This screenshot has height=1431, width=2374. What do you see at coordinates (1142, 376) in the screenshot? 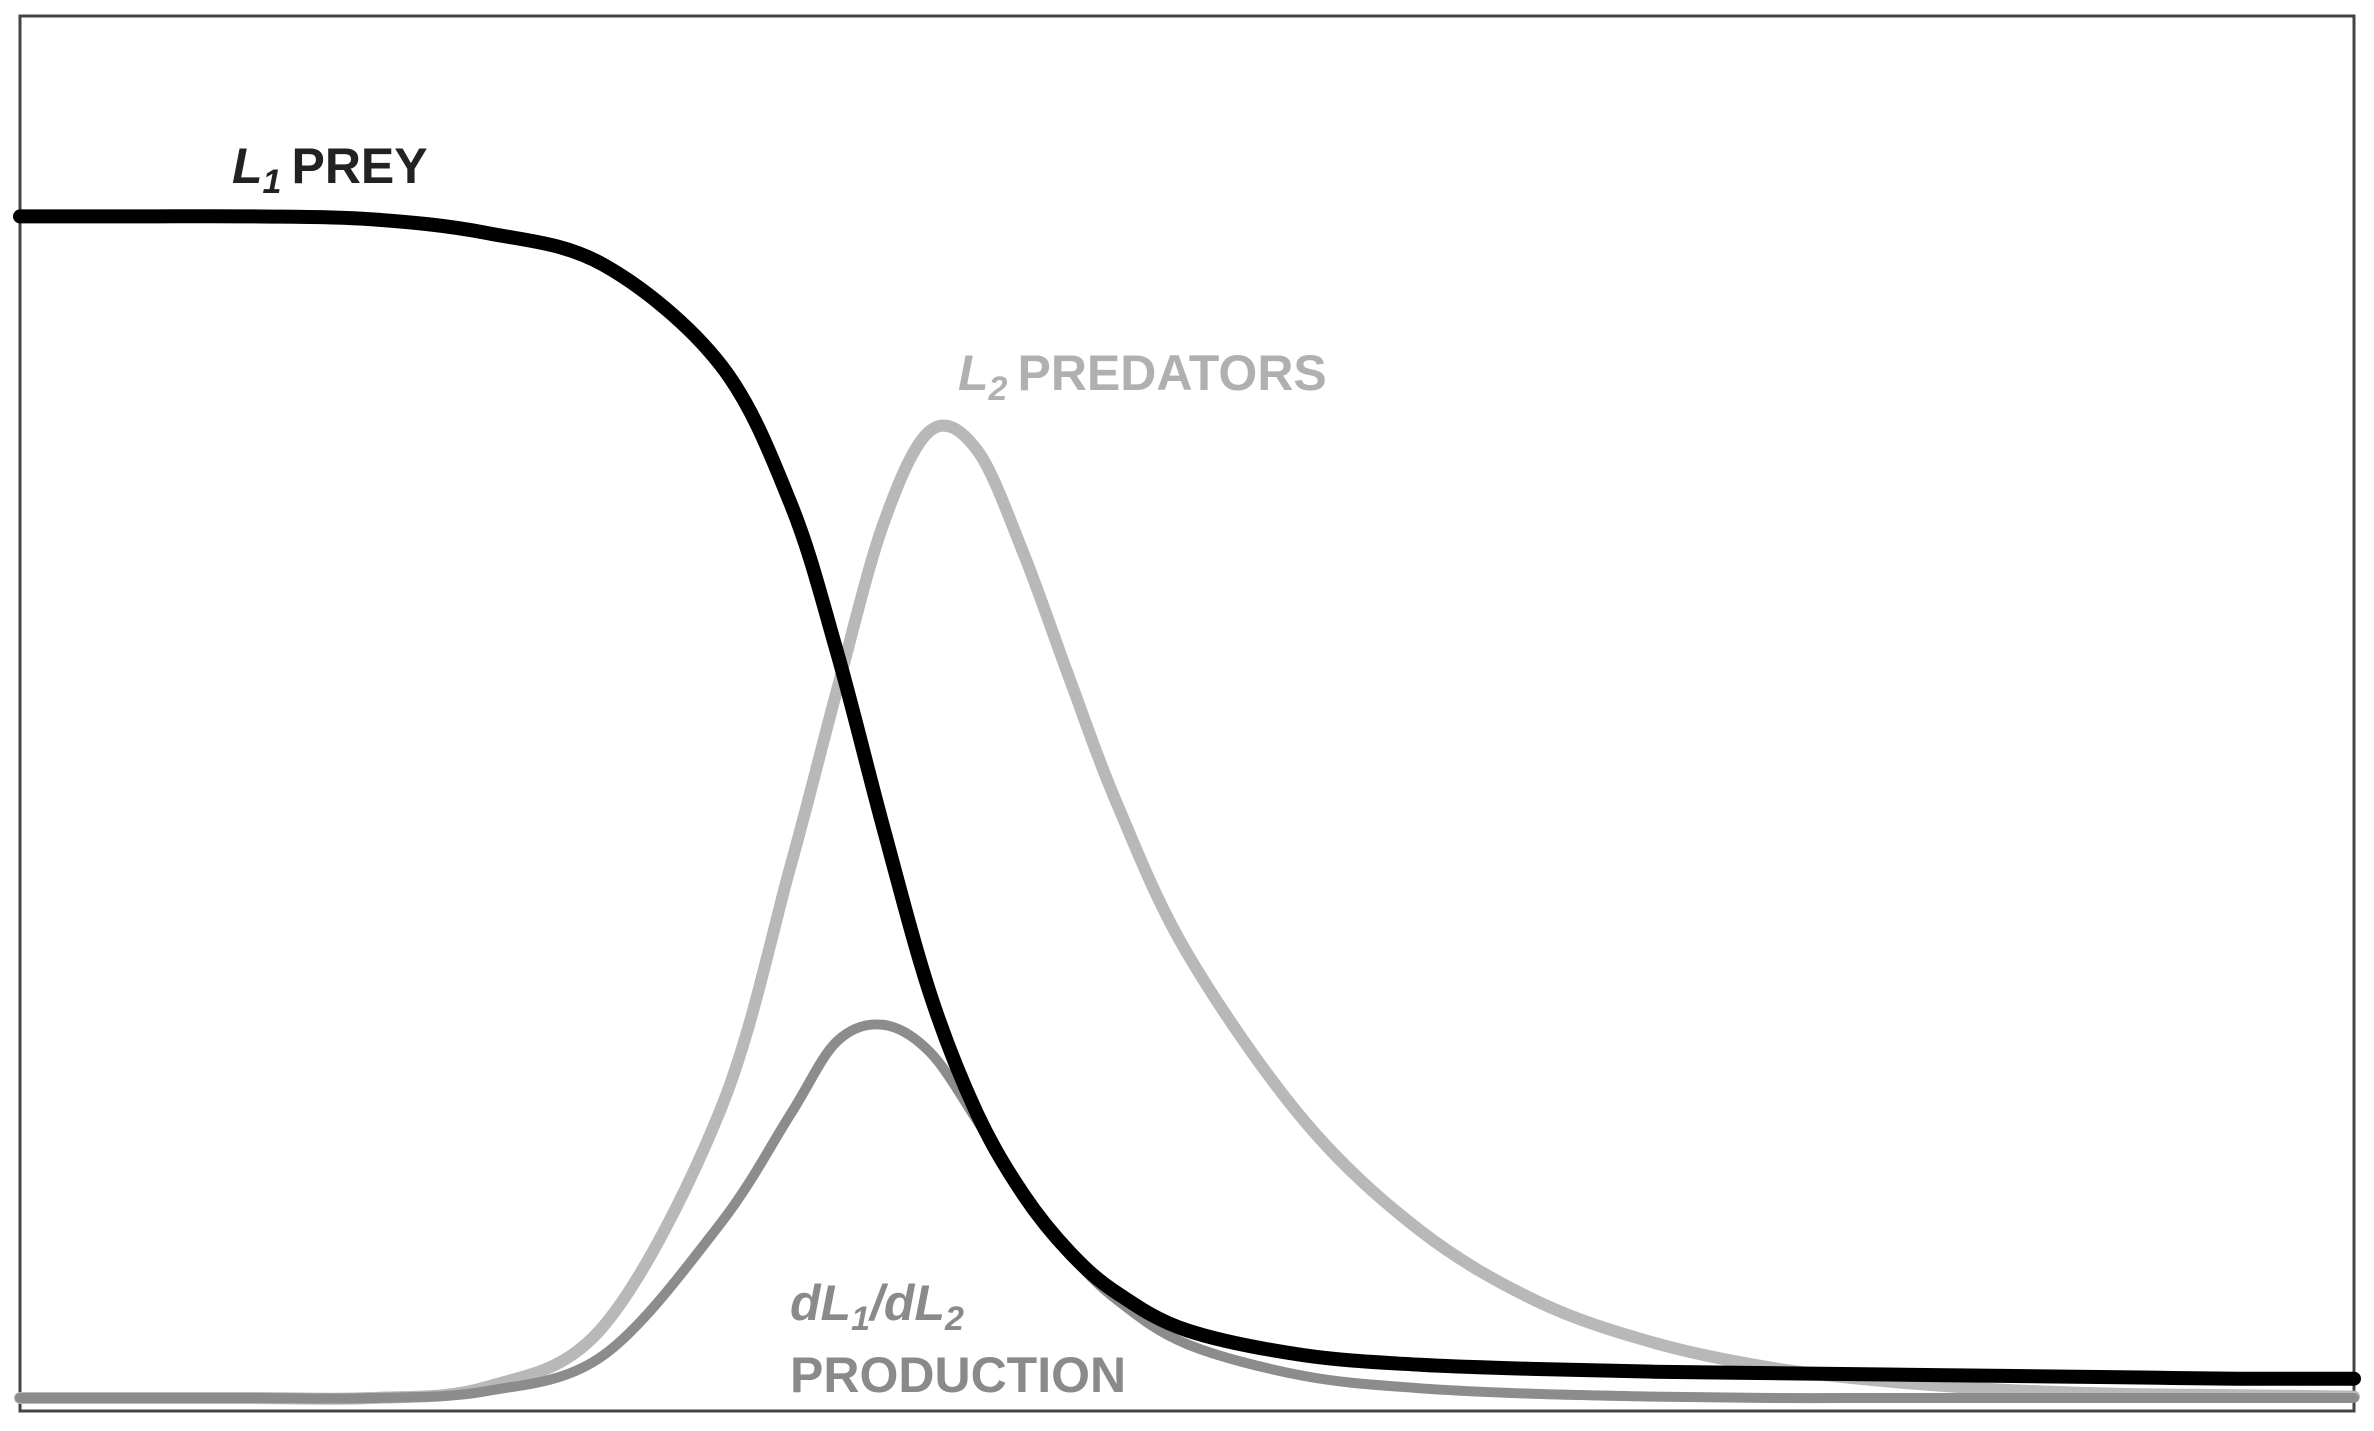
I see `label-predators: L2 PREDATORS` at bounding box center [1142, 376].